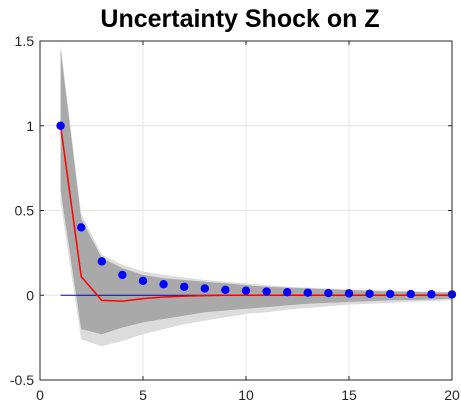 The image size is (461, 409). Describe the element at coordinates (452, 395) in the screenshot. I see `x-tick-label: 20` at that location.